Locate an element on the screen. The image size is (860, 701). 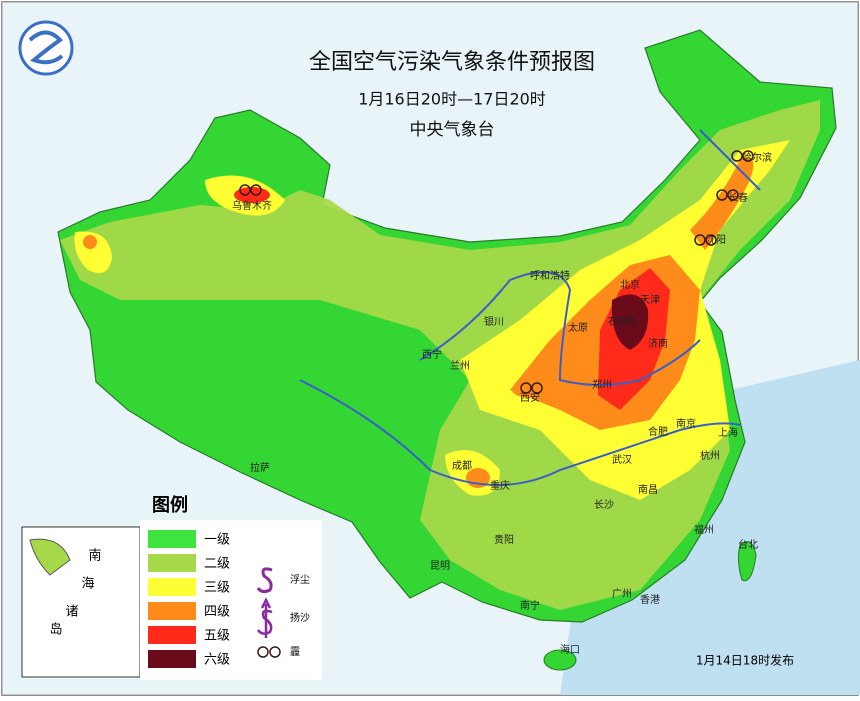
city: 杭州 is located at coordinates (710, 455).